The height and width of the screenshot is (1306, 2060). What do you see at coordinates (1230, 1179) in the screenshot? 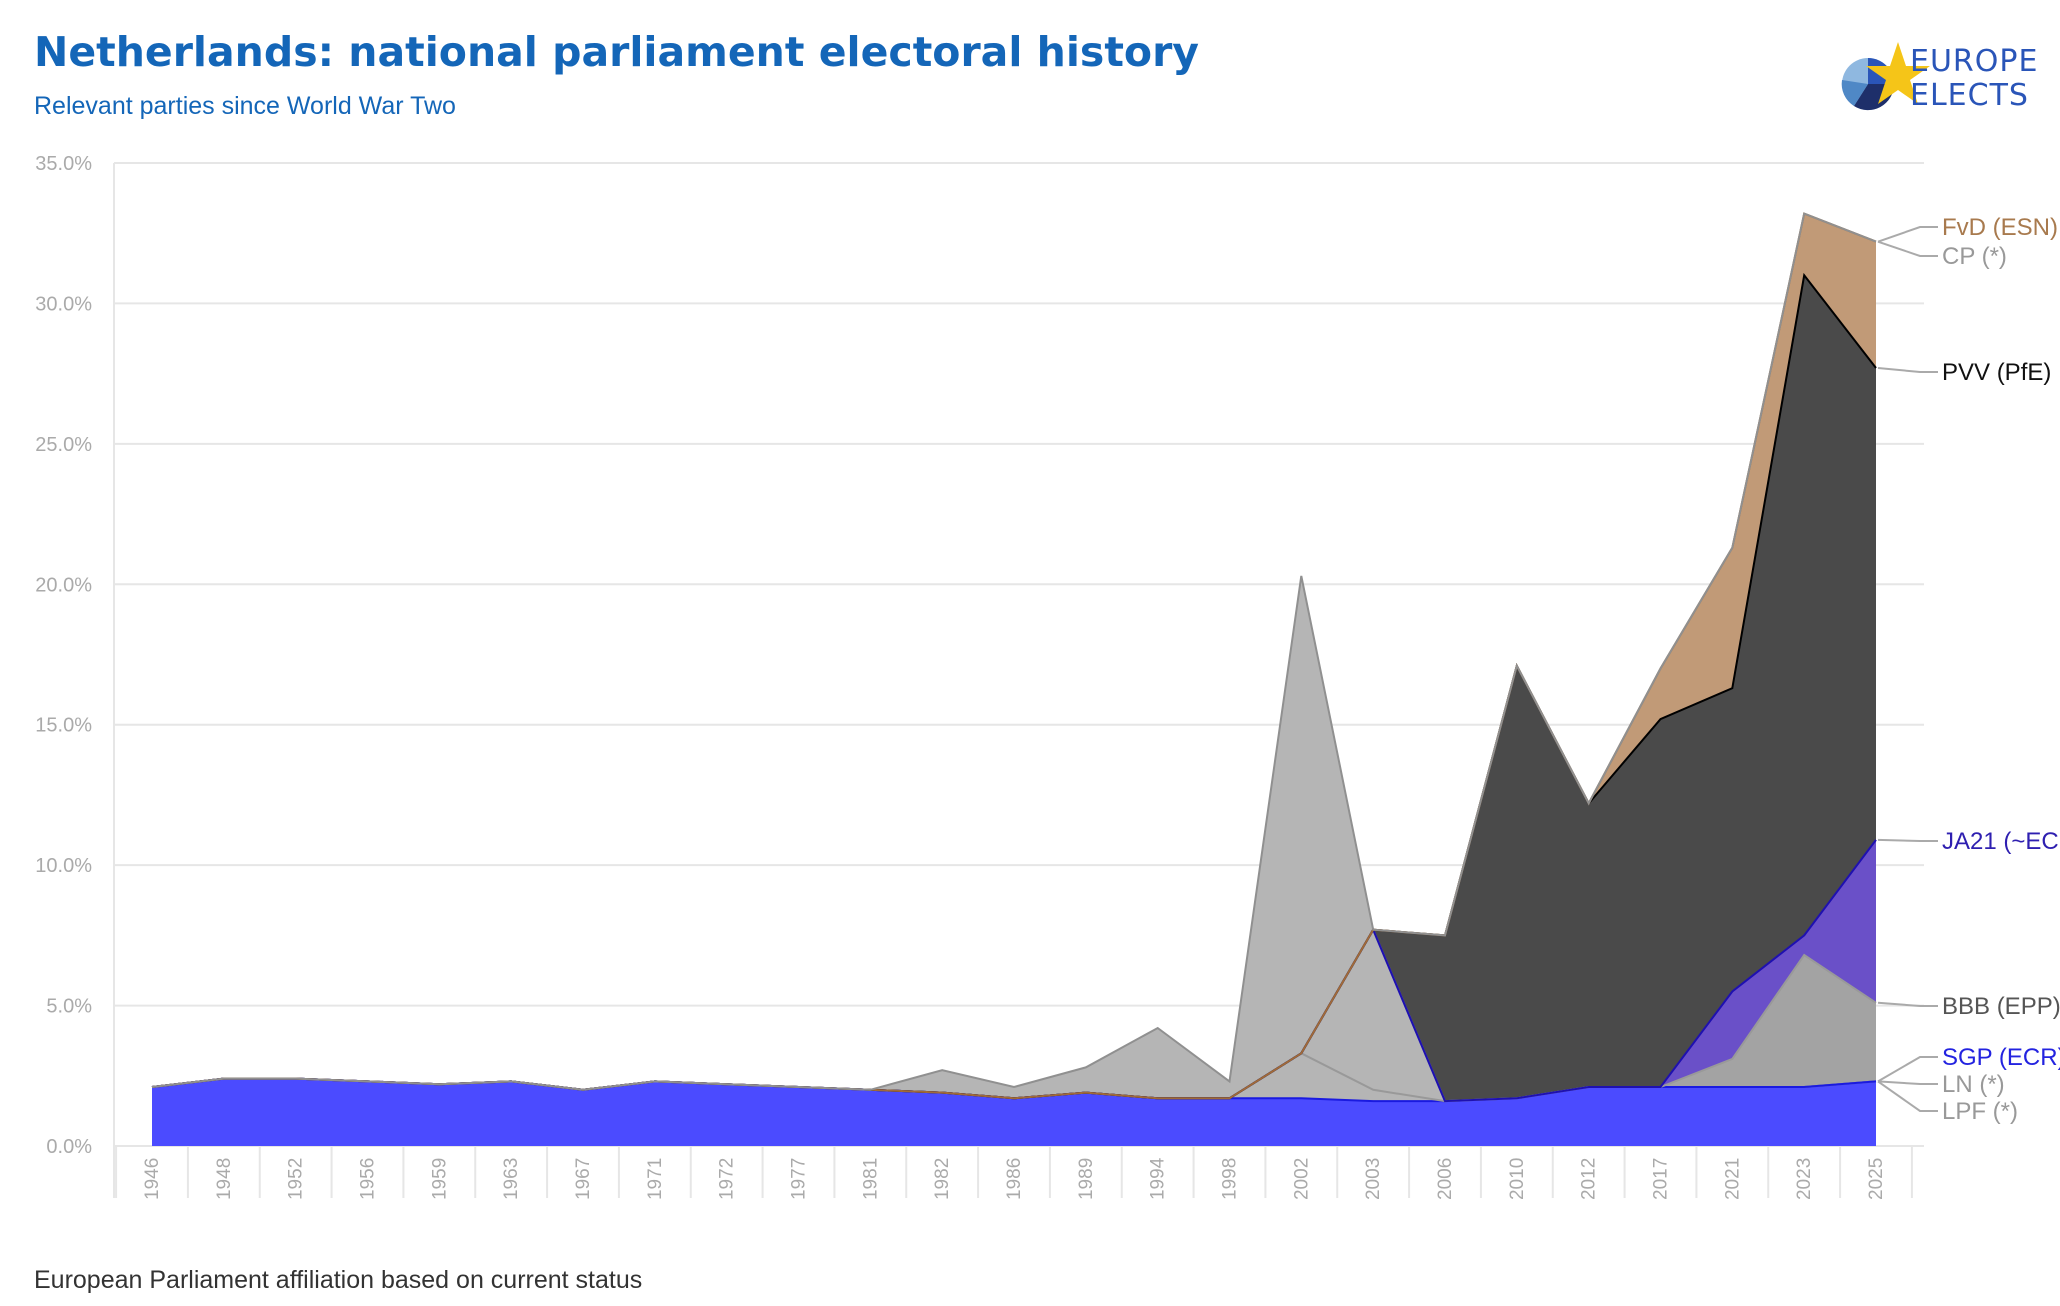
I see `x-tick-label: 1998` at bounding box center [1230, 1179].